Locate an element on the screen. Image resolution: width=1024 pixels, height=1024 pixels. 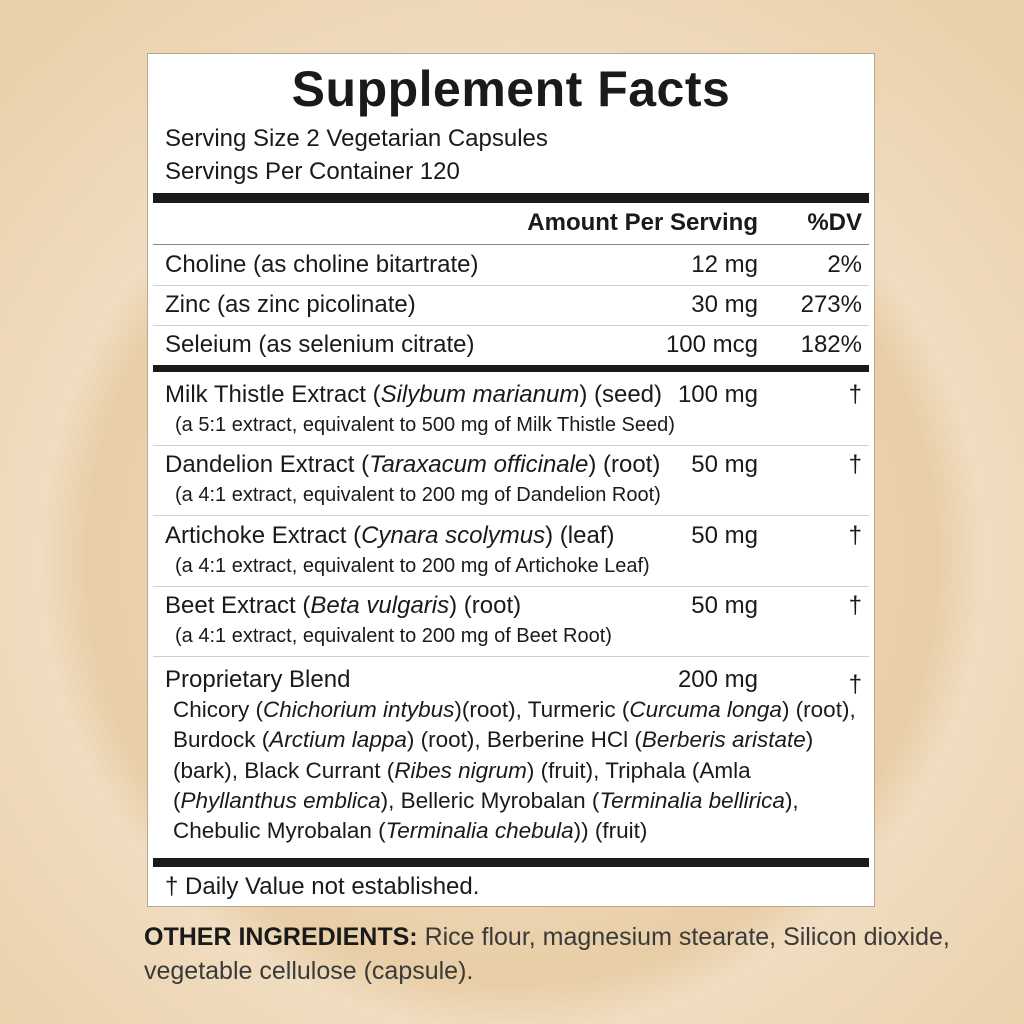
latin-name: Cynara scolymus is located at coordinates (453, 535).